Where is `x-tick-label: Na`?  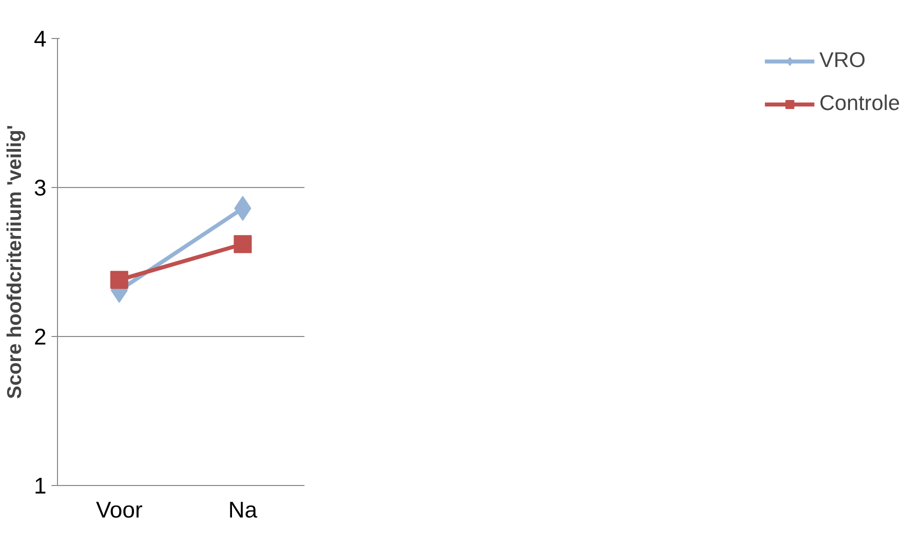 x-tick-label: Na is located at coordinates (243, 509).